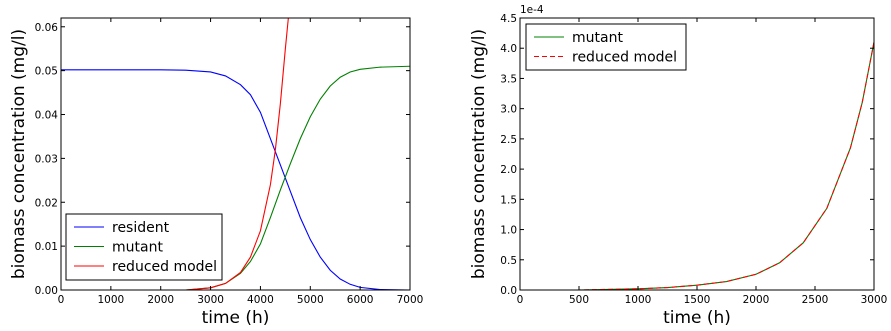 Image resolution: width=891 pixels, height=331 pixels. What do you see at coordinates (597, 38) in the screenshot?
I see `right-legend-label: mutant` at bounding box center [597, 38].